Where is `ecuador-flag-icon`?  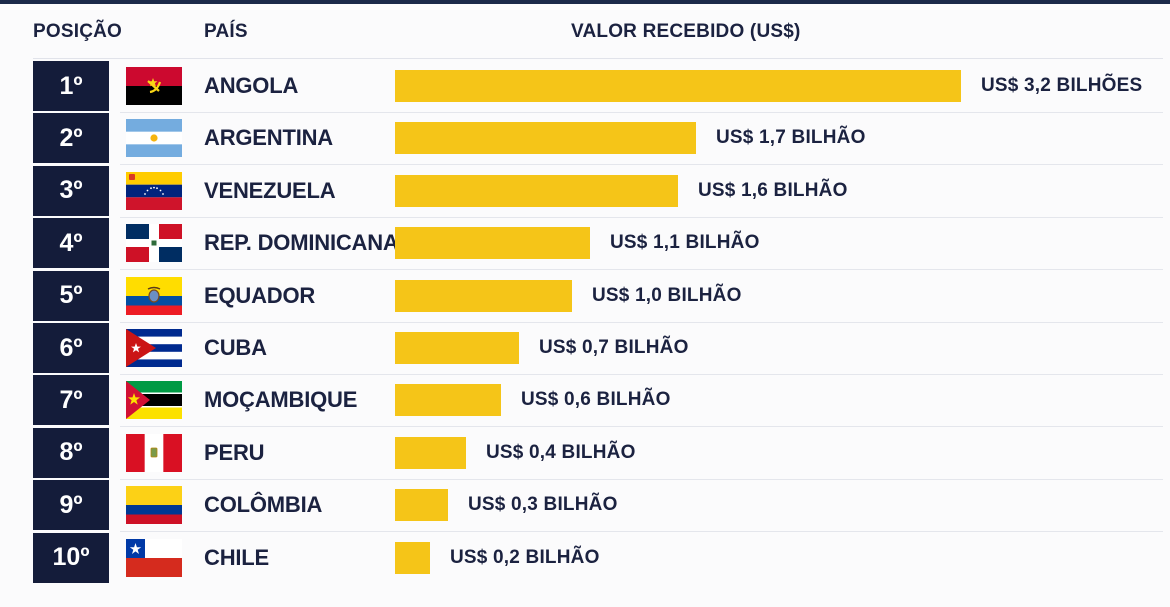
ecuador-flag-icon is located at coordinates (154, 295).